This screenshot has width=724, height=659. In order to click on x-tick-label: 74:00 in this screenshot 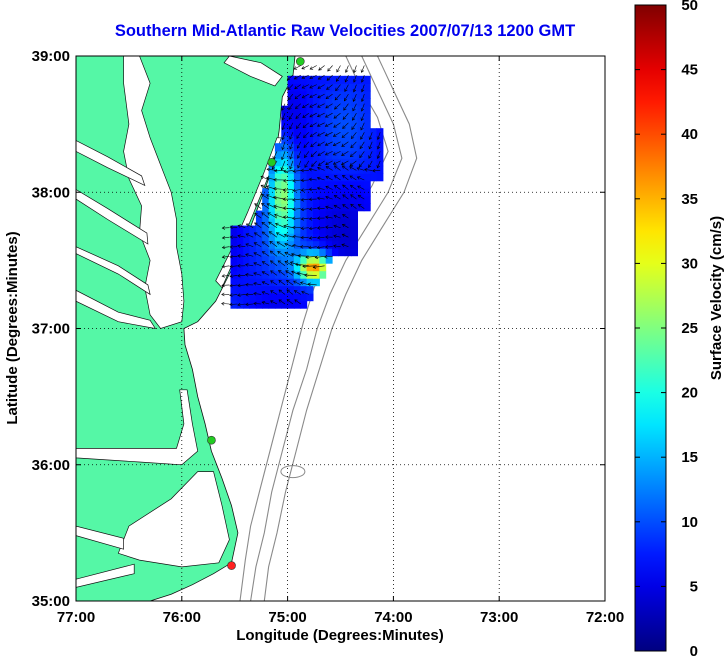, I will do `click(393, 617)`.